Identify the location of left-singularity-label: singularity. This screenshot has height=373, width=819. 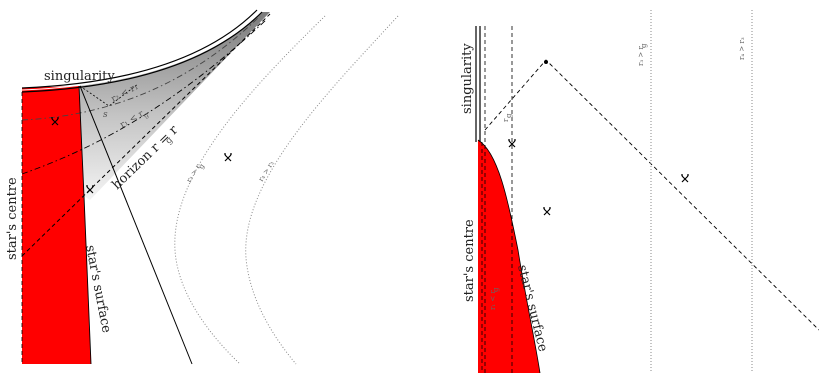
(79, 76).